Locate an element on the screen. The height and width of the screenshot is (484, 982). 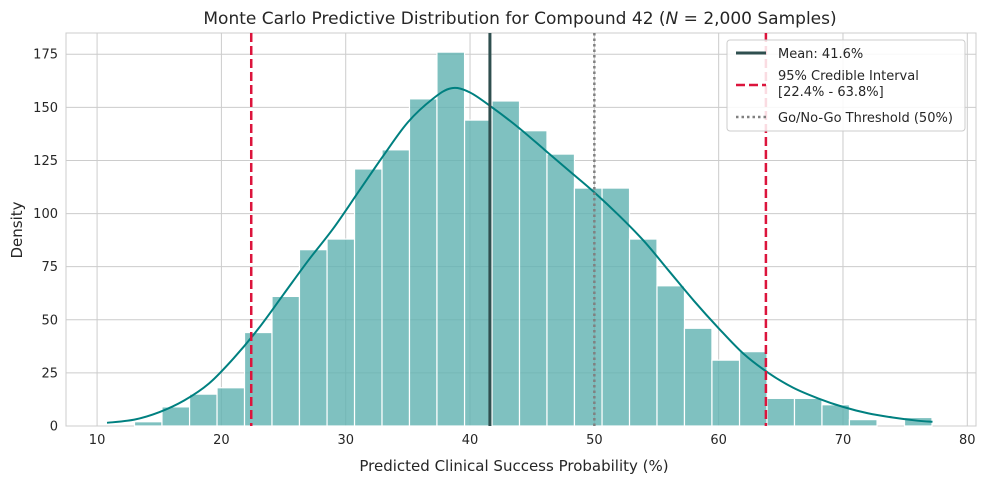
legend-mean-label: Mean: 41.6% is located at coordinates (820, 54).